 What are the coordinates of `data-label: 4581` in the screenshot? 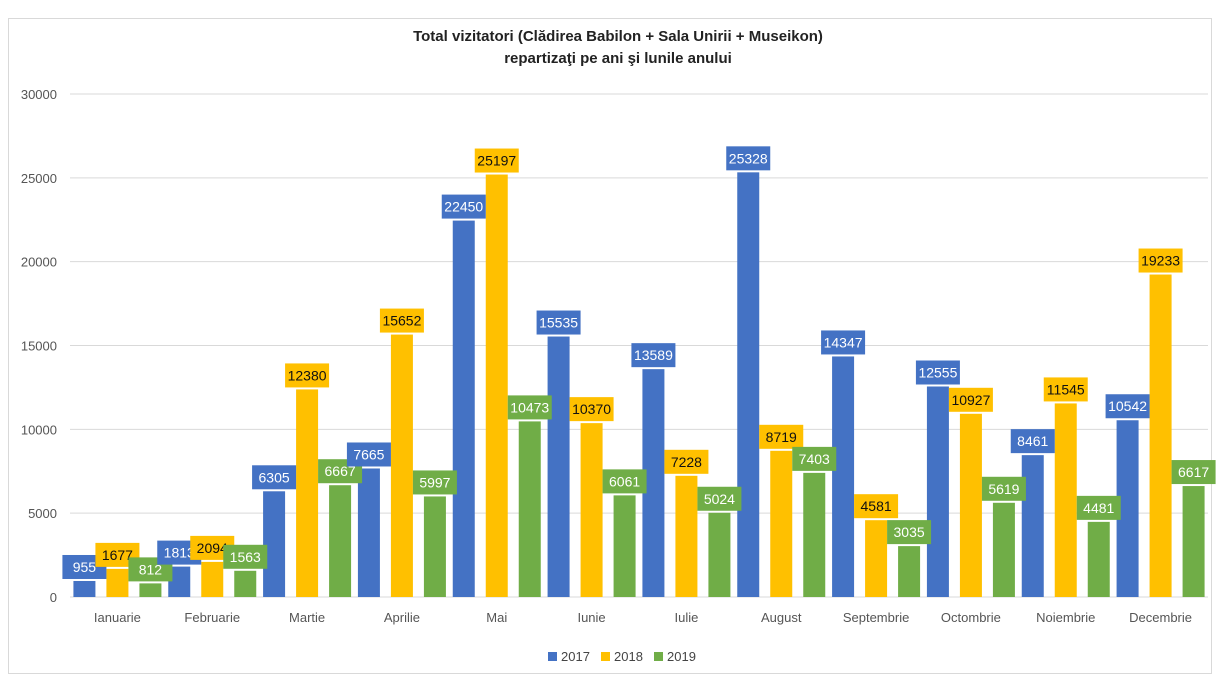 It's located at (876, 506).